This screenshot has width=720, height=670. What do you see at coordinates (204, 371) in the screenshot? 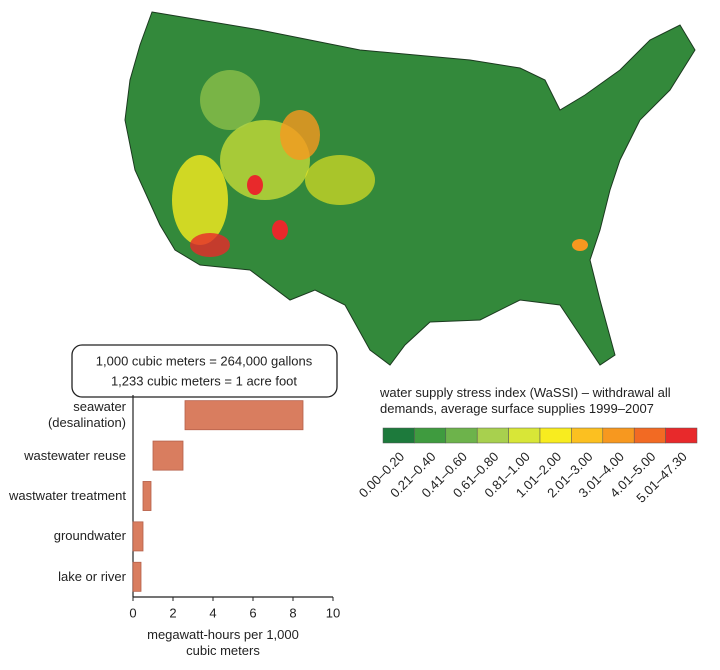
I see `note-box` at bounding box center [204, 371].